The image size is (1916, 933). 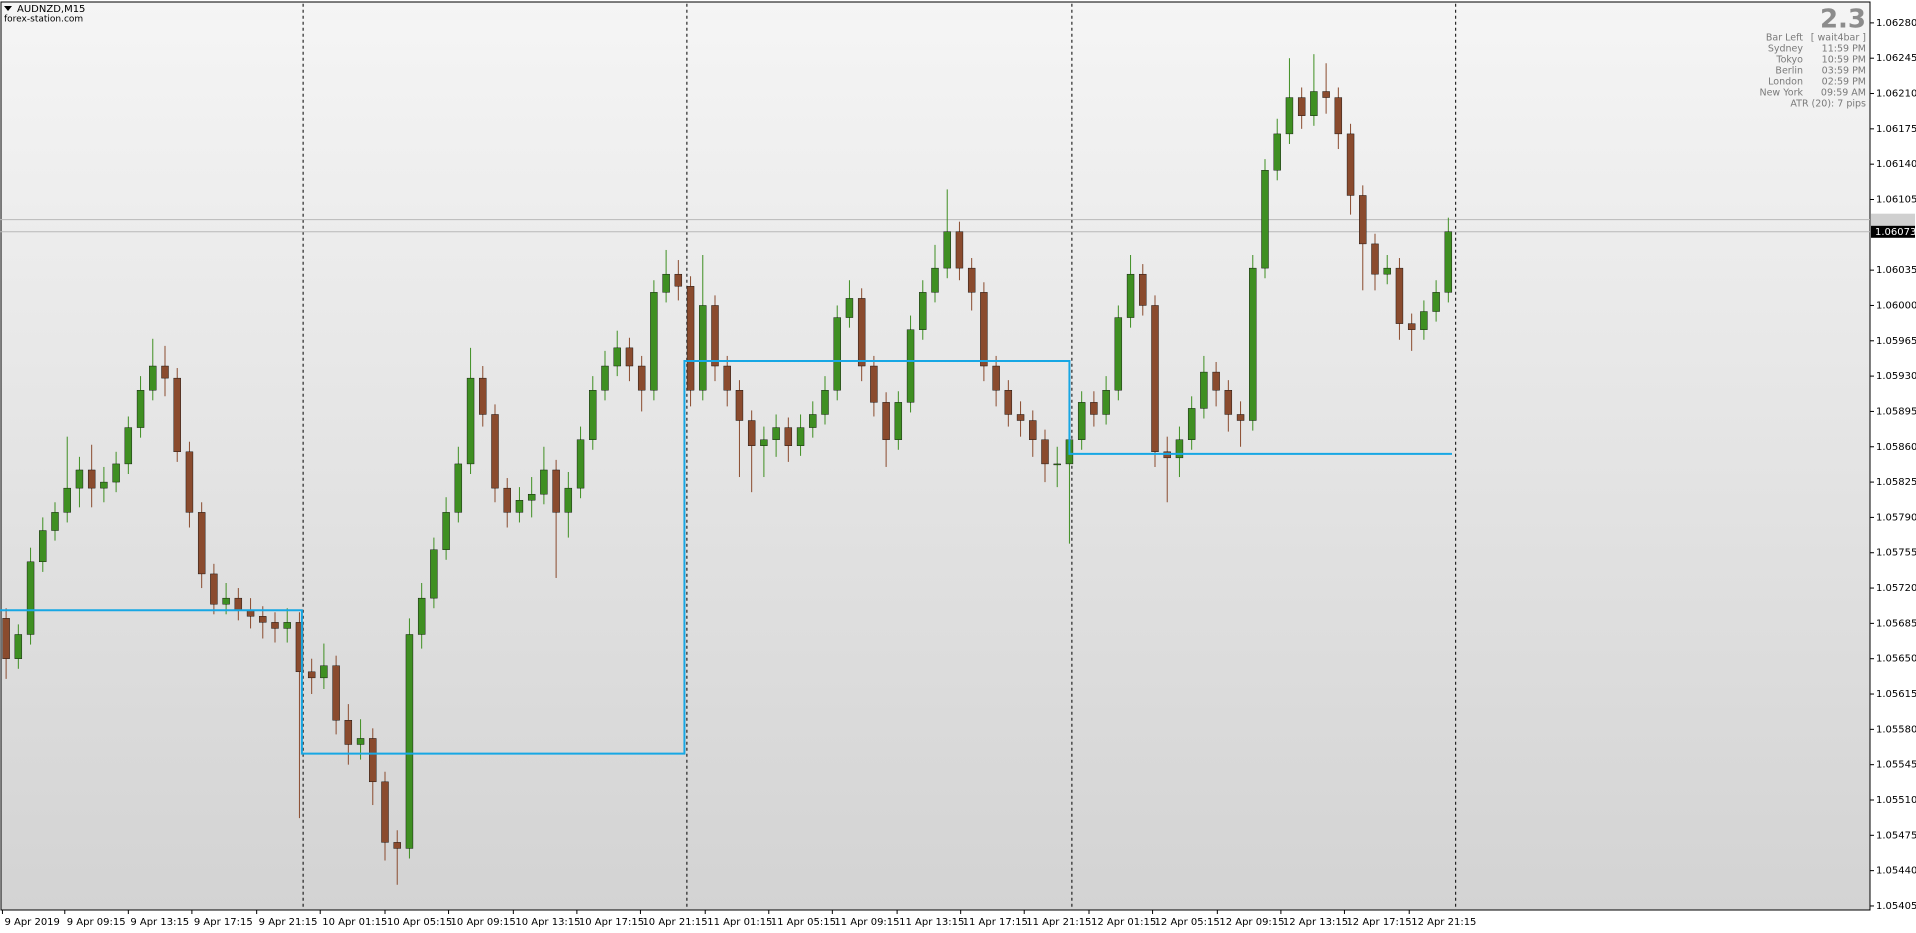 What do you see at coordinates (288, 922) in the screenshot?
I see `x-tick-label: 9 Apr 21:15` at bounding box center [288, 922].